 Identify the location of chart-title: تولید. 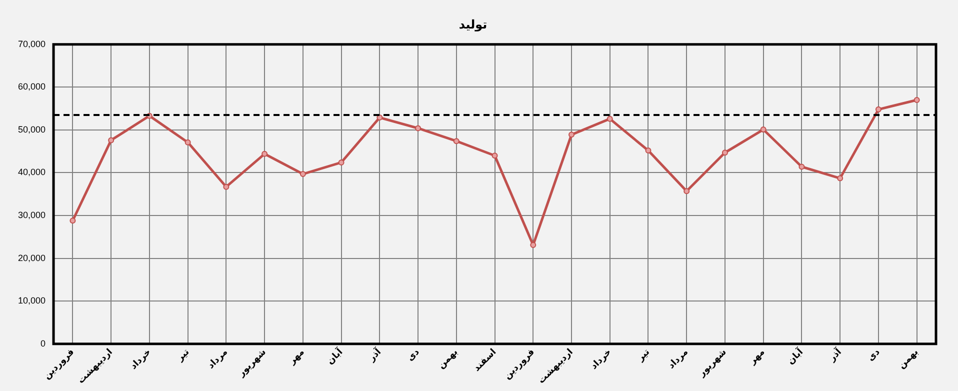
(473, 24).